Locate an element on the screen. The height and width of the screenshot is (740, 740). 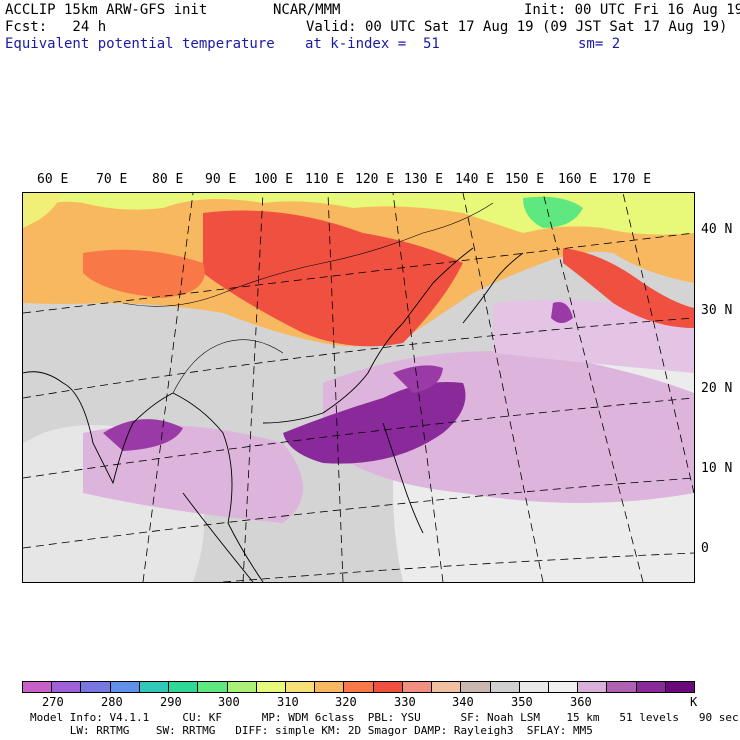
lon-label: 150 E is located at coordinates (525, 179).